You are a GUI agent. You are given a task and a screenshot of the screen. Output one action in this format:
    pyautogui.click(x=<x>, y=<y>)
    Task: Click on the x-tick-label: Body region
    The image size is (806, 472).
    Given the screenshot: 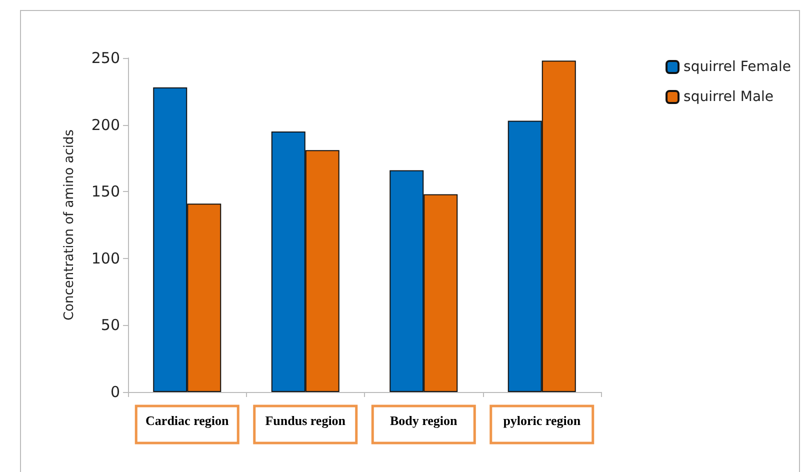 What is the action you would take?
    pyautogui.click(x=424, y=420)
    